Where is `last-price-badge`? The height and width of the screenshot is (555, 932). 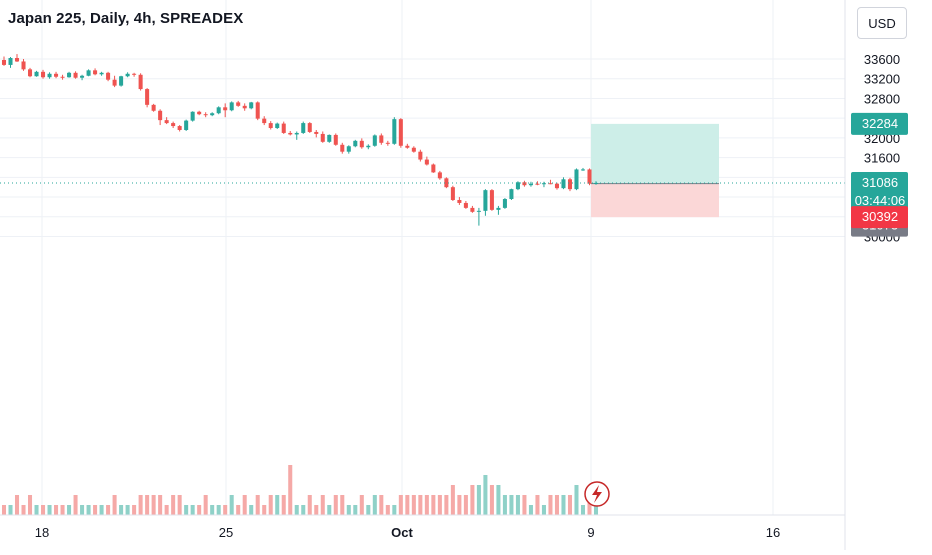
last-price-badge is located at coordinates (879, 191).